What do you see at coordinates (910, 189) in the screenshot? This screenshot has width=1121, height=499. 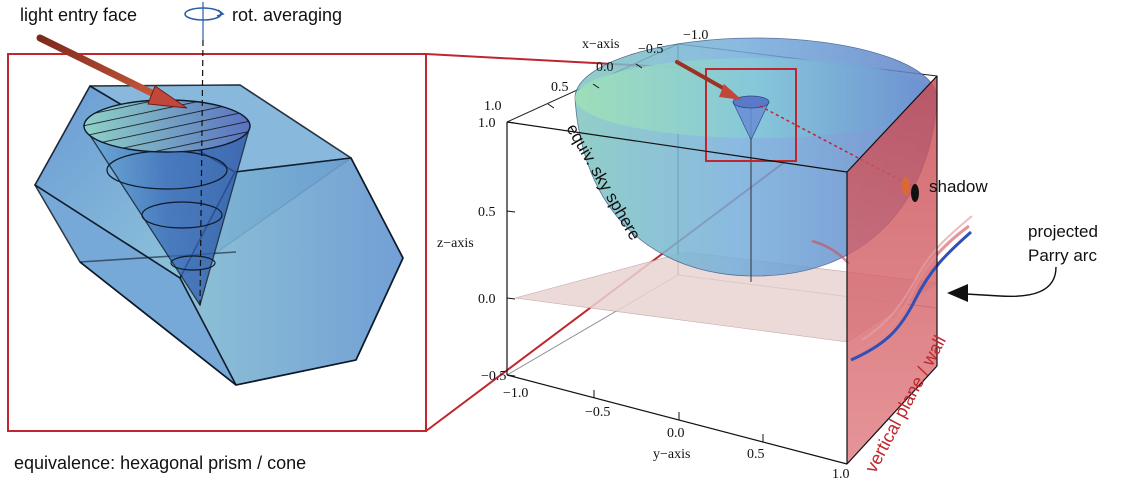 I see `shadow-marker` at bounding box center [910, 189].